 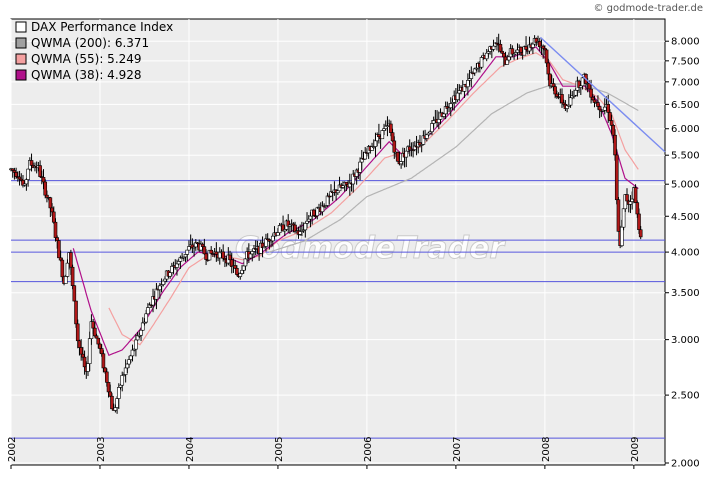 I want to click on y-tick-label: 7.000, so click(x=685, y=82).